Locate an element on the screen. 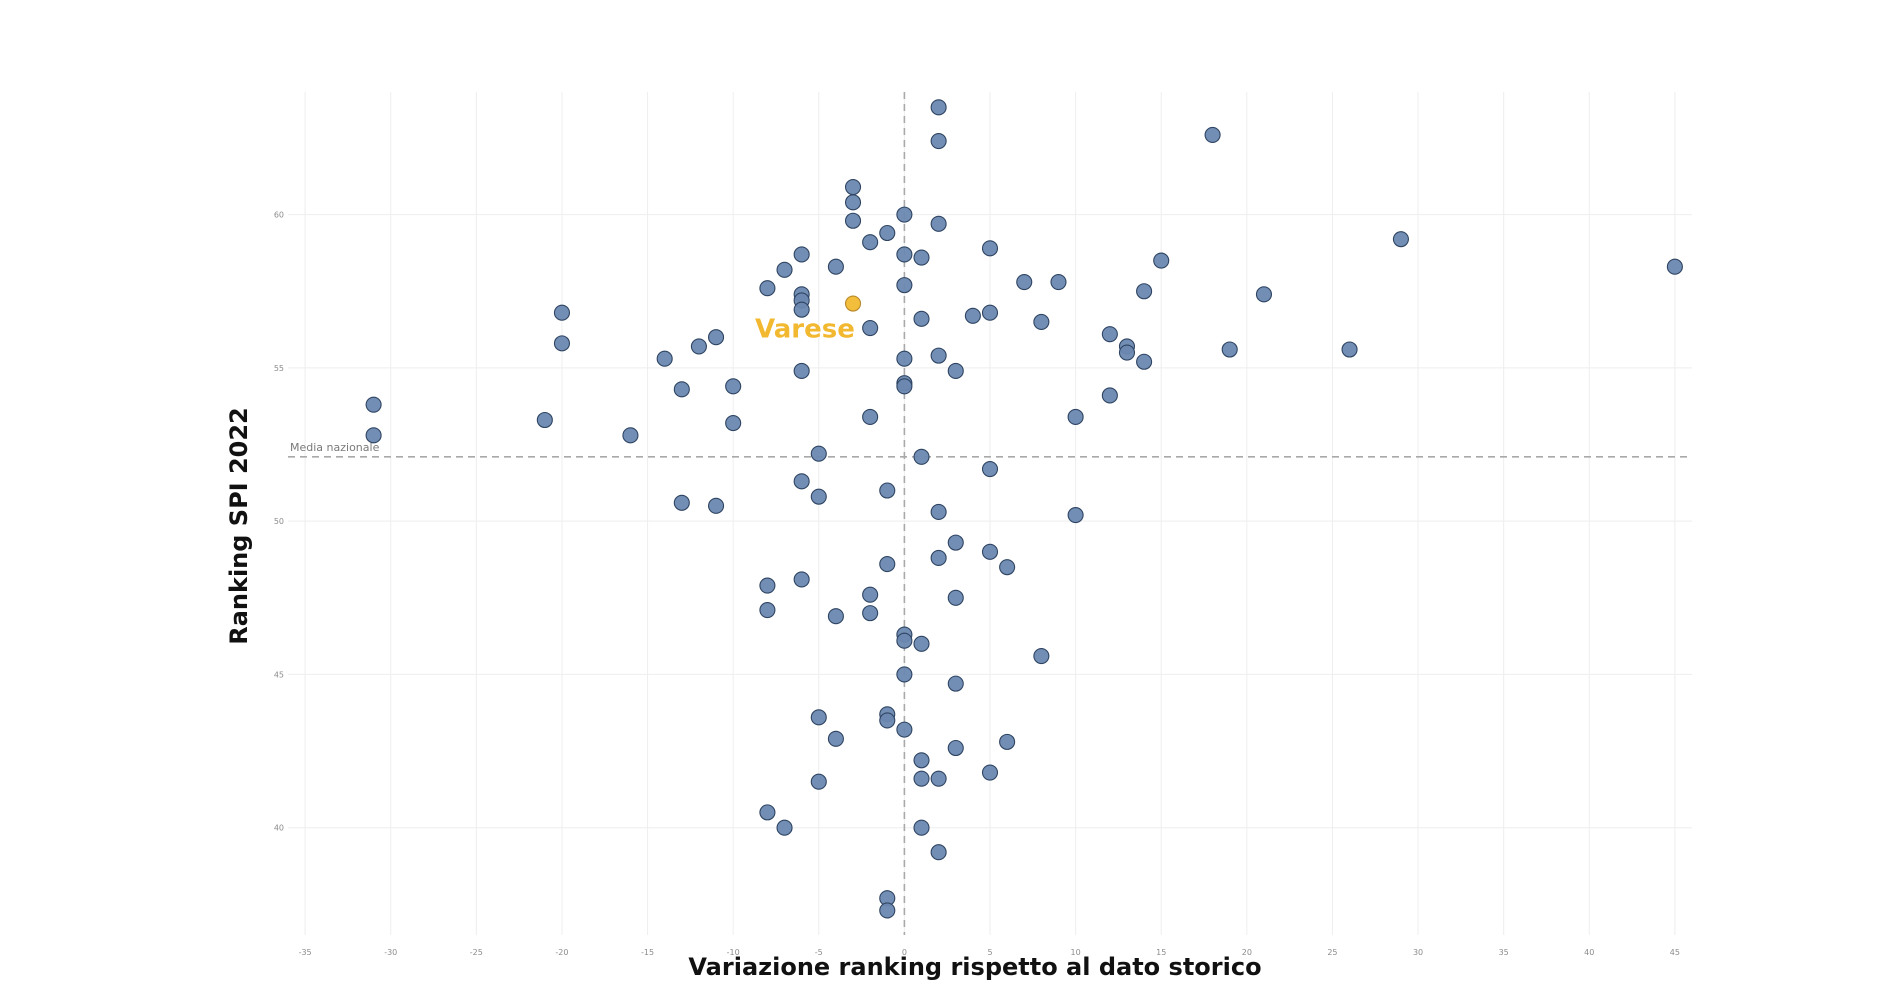 Image resolution: width=1890 pixels, height=1006 pixels. x-tick-label: 5 is located at coordinates (989, 952).